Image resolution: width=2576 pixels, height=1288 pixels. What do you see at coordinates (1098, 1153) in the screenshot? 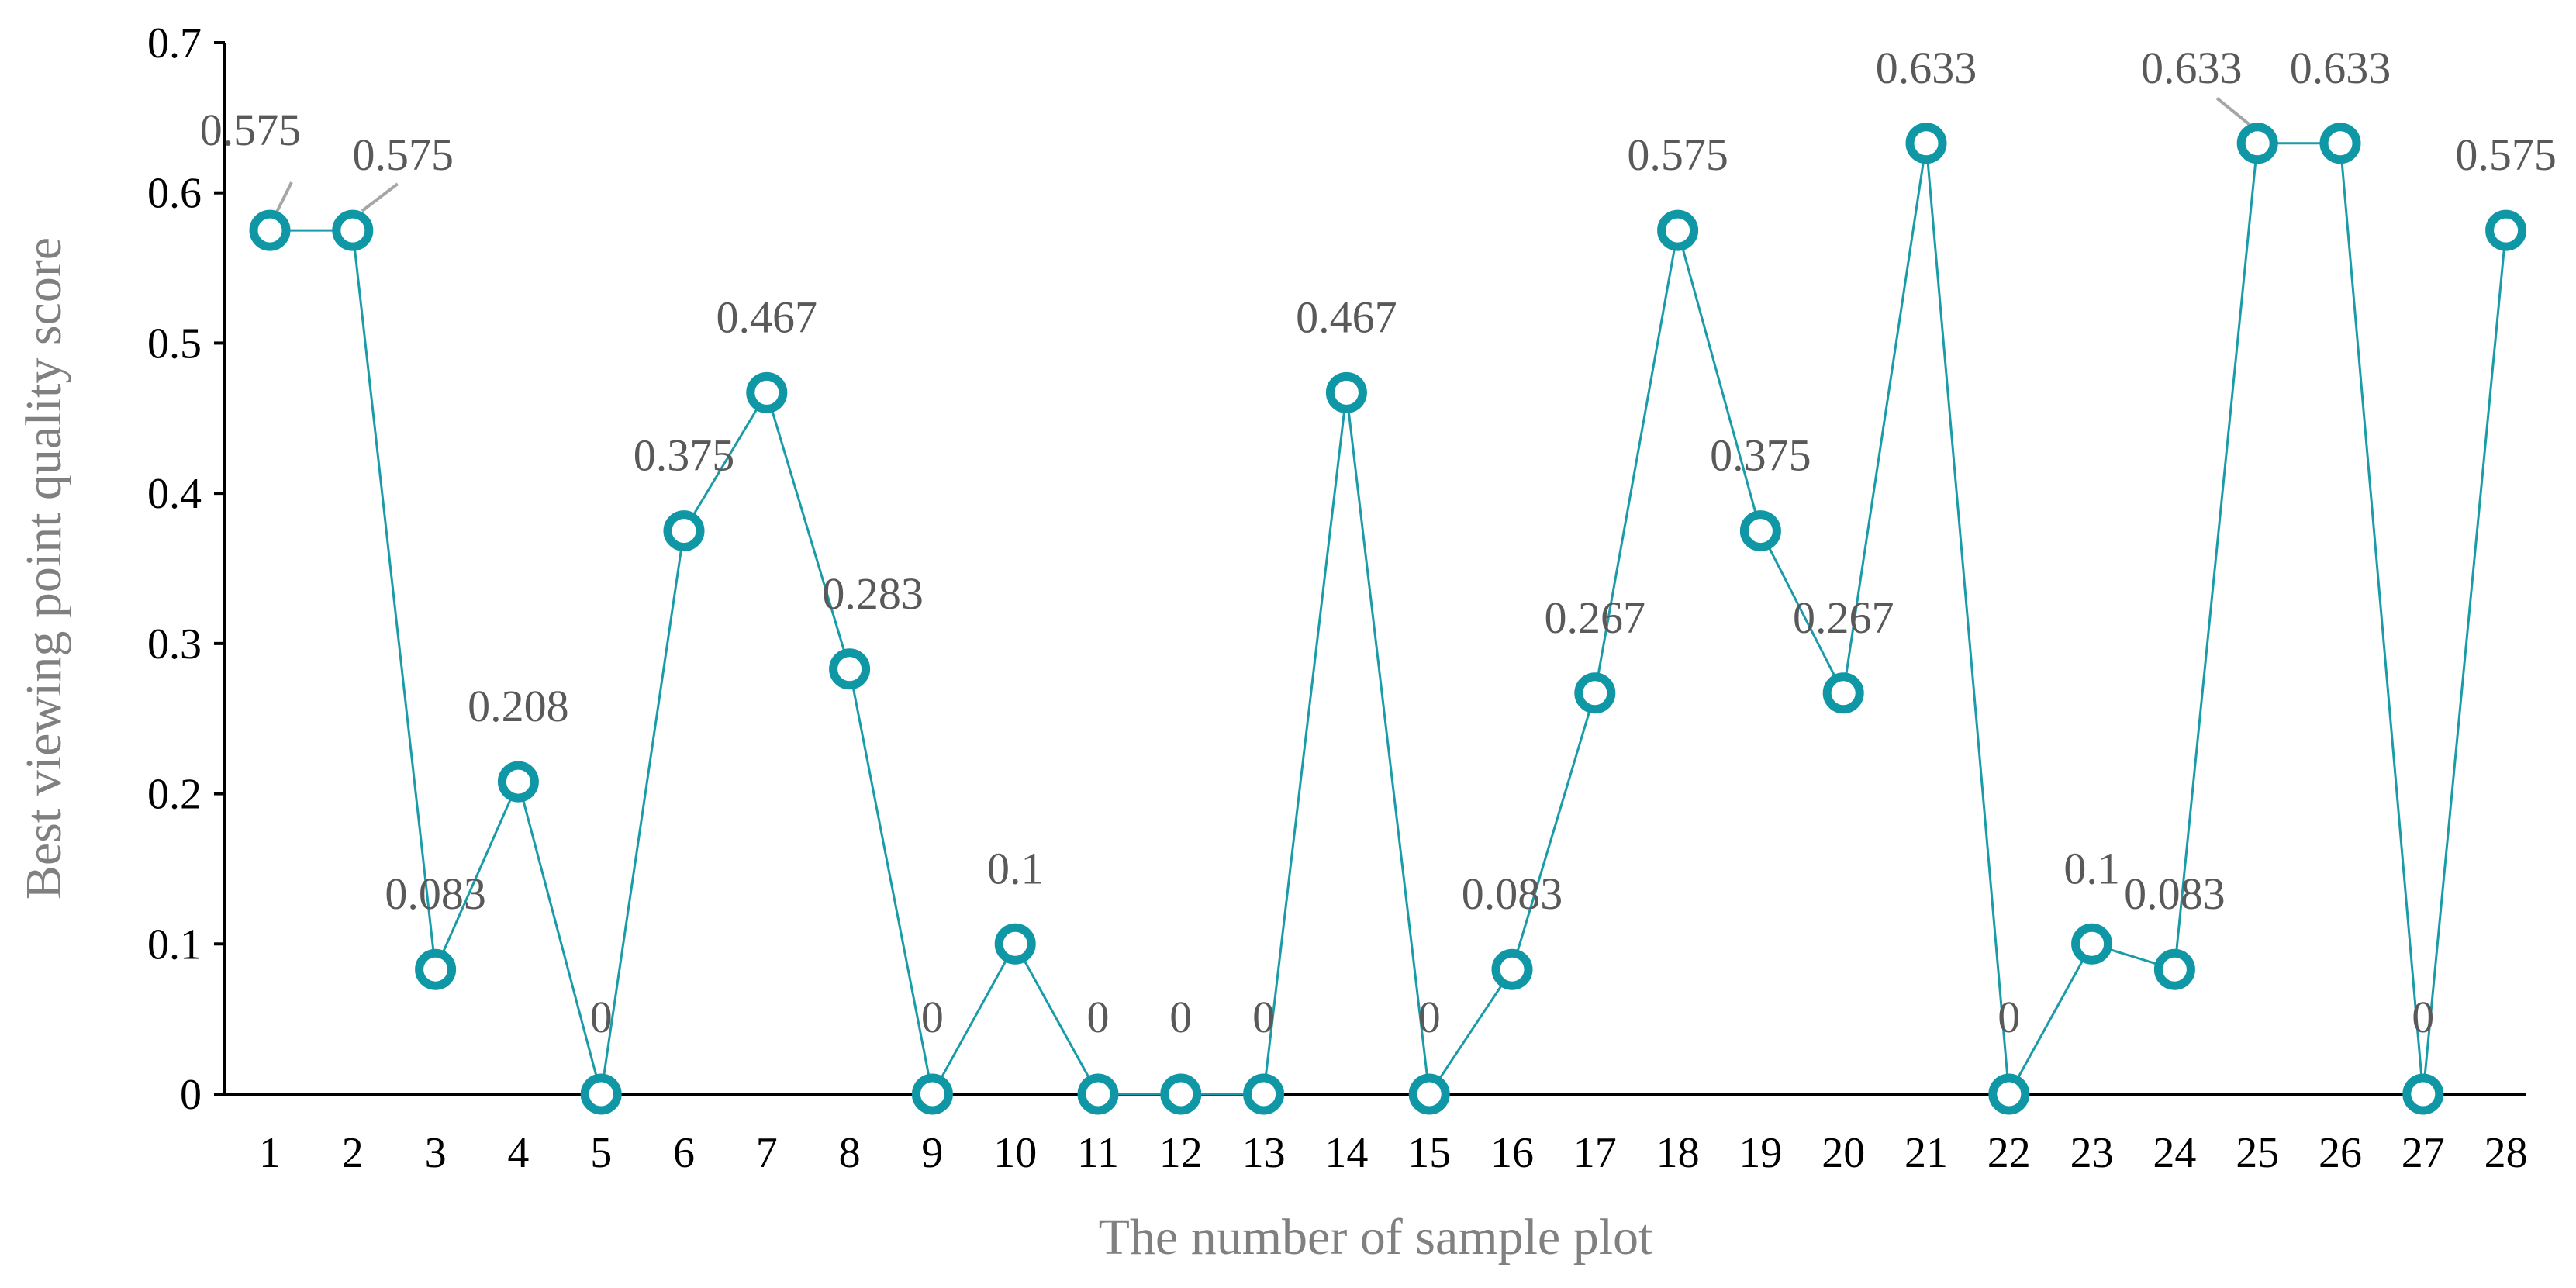
I see `x-tick-label: 11` at bounding box center [1098, 1153].